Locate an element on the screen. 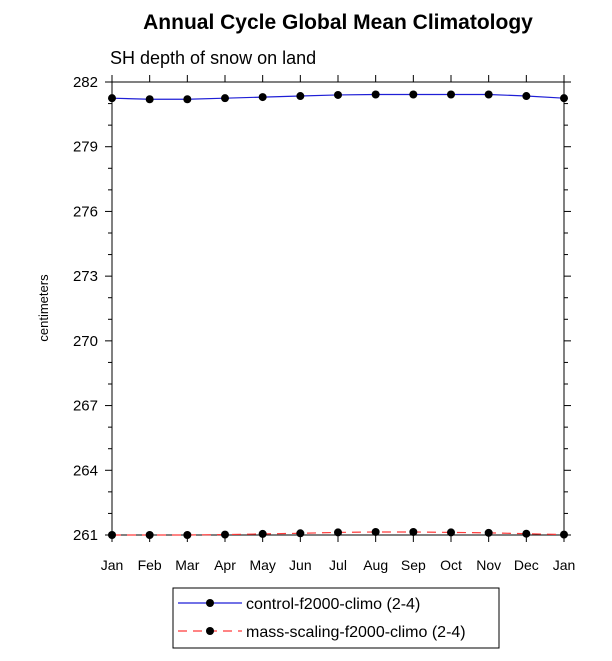 This screenshot has width=612, height=661. x-tick-label: Apr is located at coordinates (225, 565).